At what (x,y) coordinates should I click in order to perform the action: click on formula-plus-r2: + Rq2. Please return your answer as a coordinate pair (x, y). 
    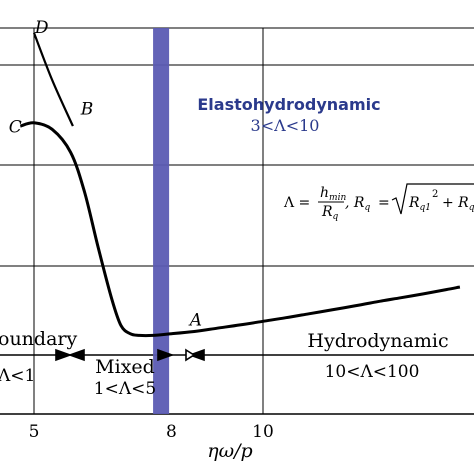
    Looking at the image, I should click on (458, 204).